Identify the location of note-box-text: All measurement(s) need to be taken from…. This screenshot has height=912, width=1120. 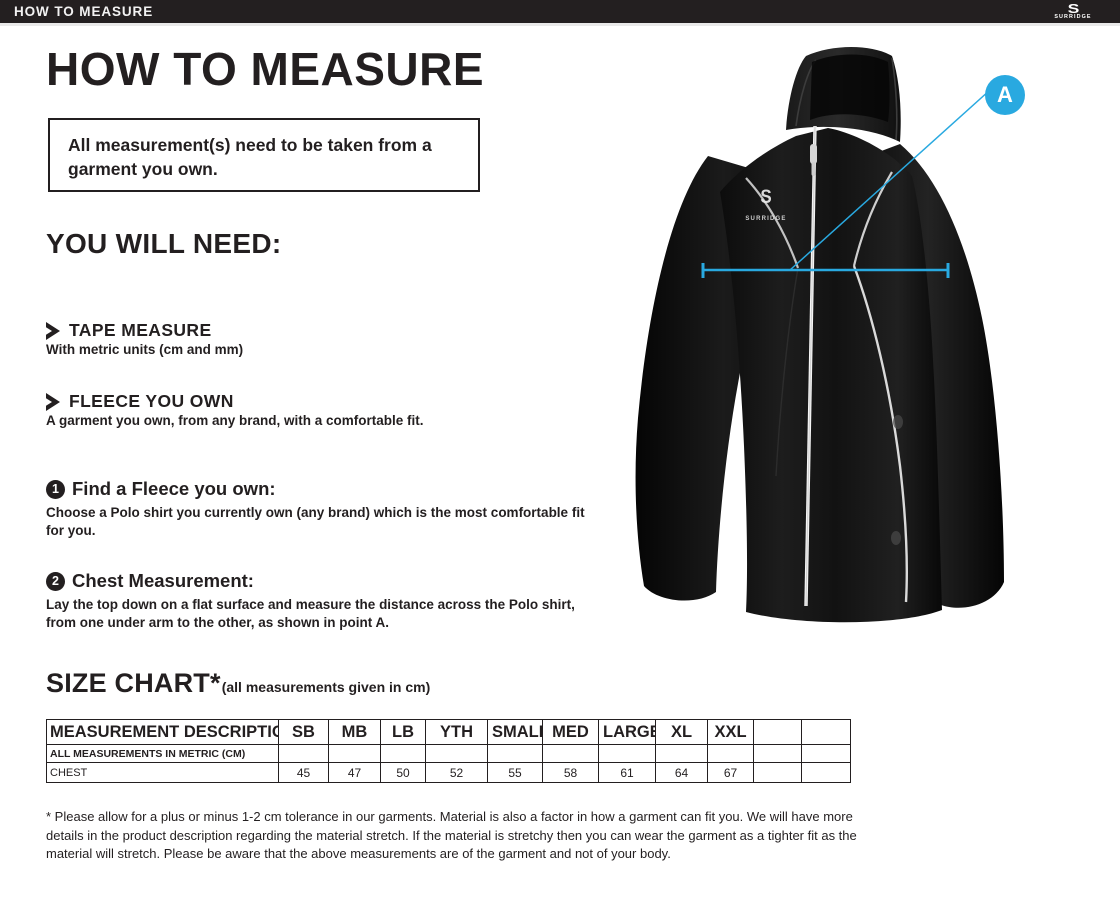
(250, 157).